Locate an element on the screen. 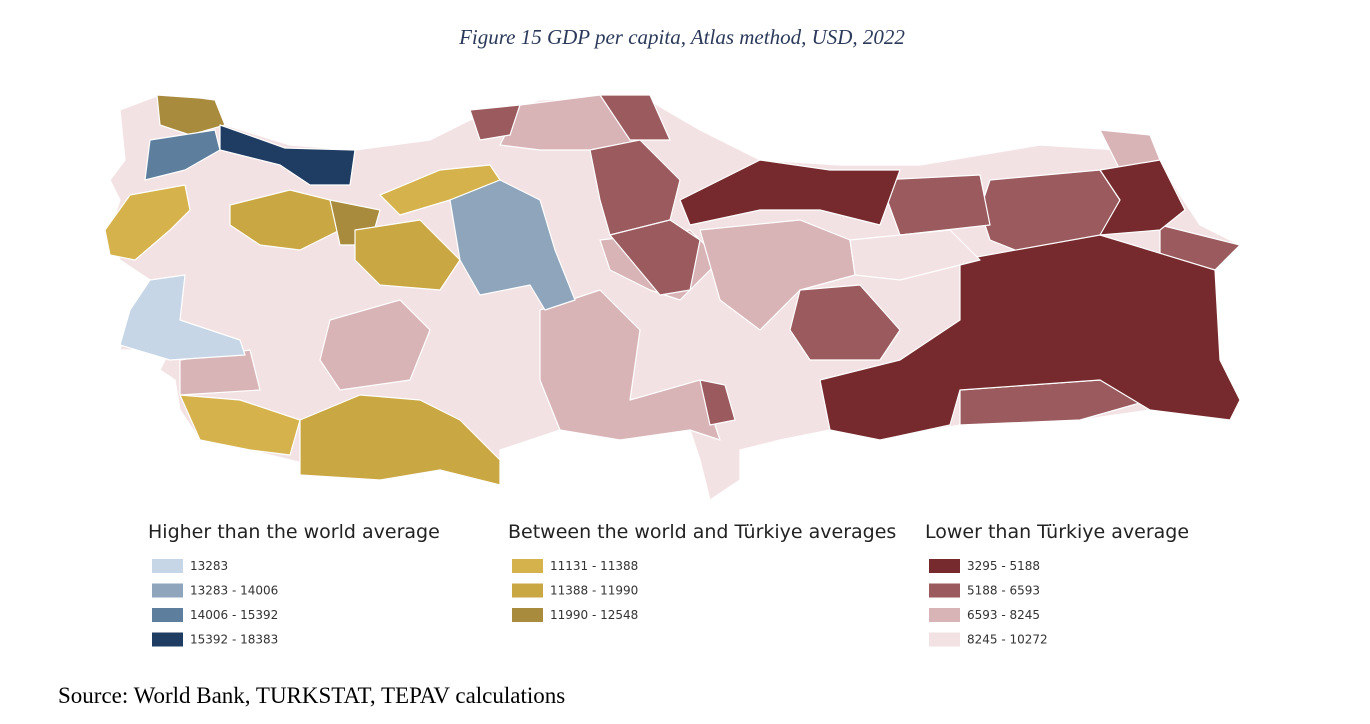 Image resolution: width=1370 pixels, height=724 pixels. legend-label: 11388 - 11990 is located at coordinates (594, 591).